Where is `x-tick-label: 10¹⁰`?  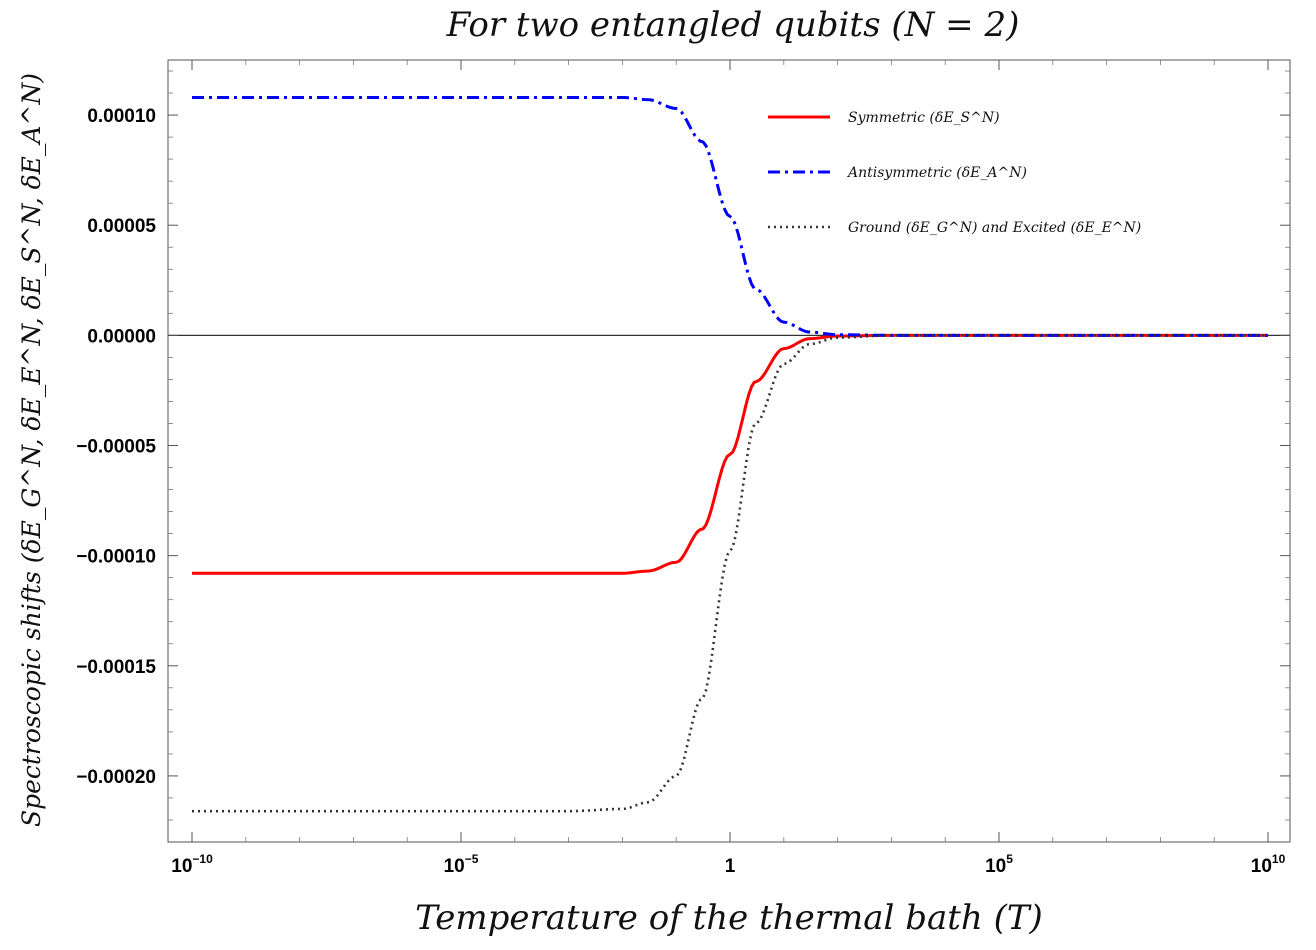 x-tick-label: 10¹⁰ is located at coordinates (1268, 864).